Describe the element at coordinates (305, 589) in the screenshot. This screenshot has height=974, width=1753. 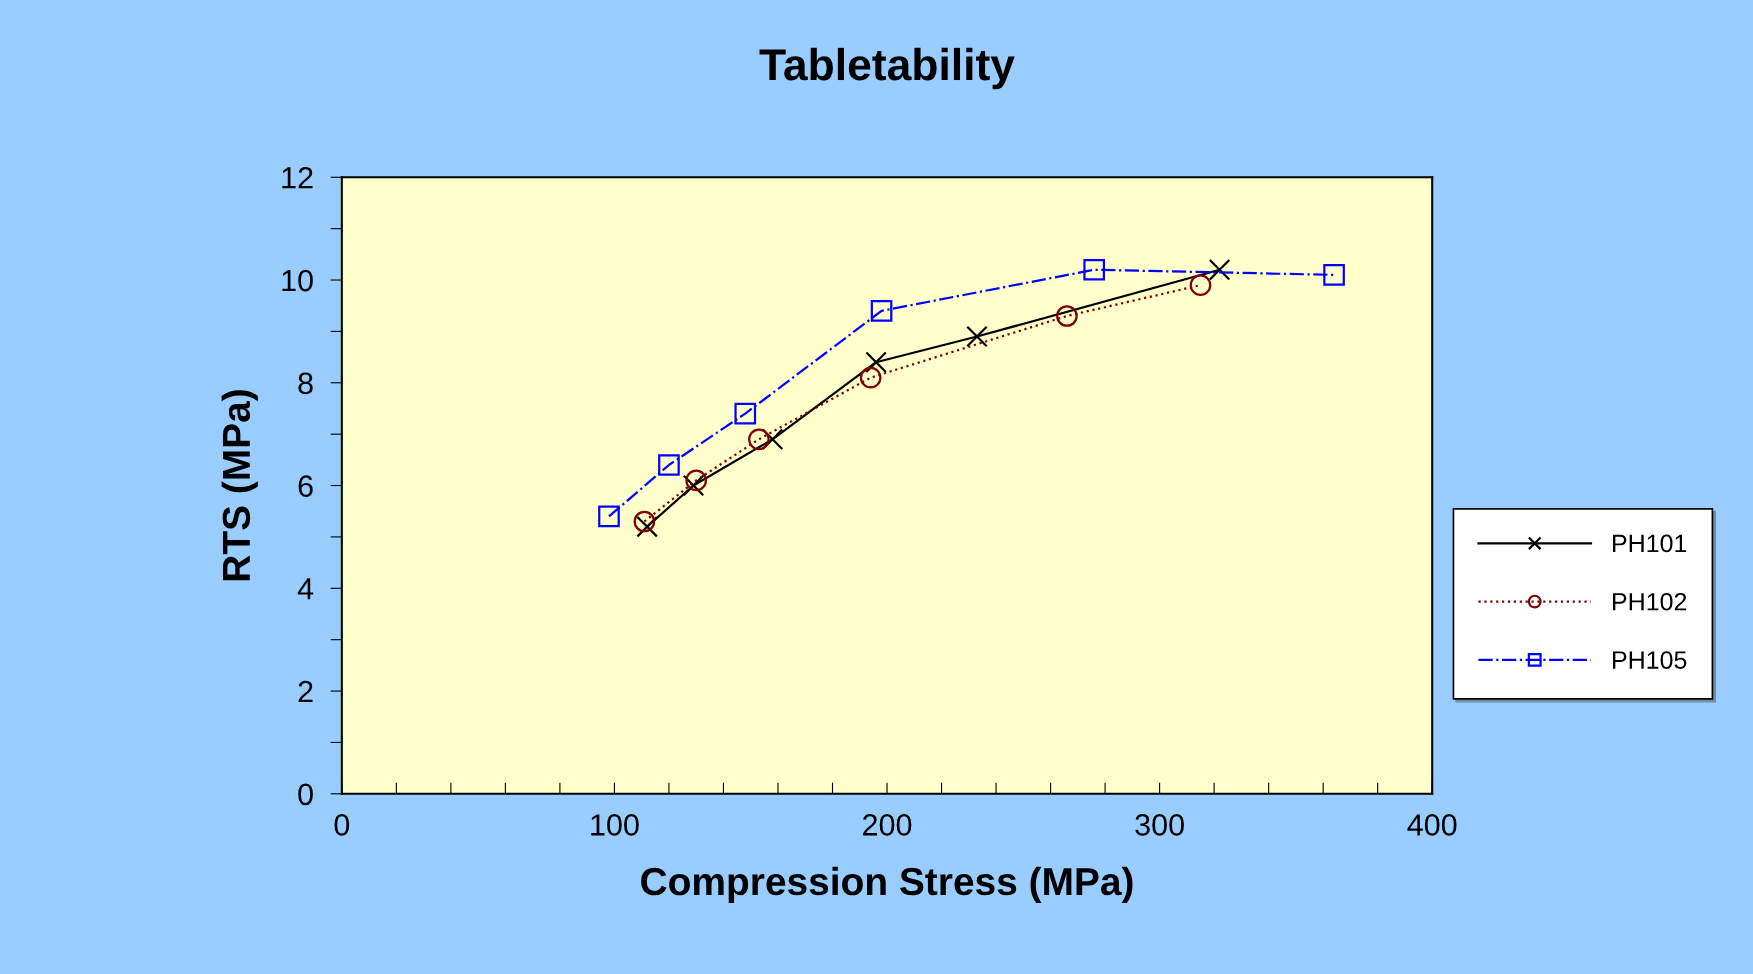
I see `y-tick-label: 4` at that location.